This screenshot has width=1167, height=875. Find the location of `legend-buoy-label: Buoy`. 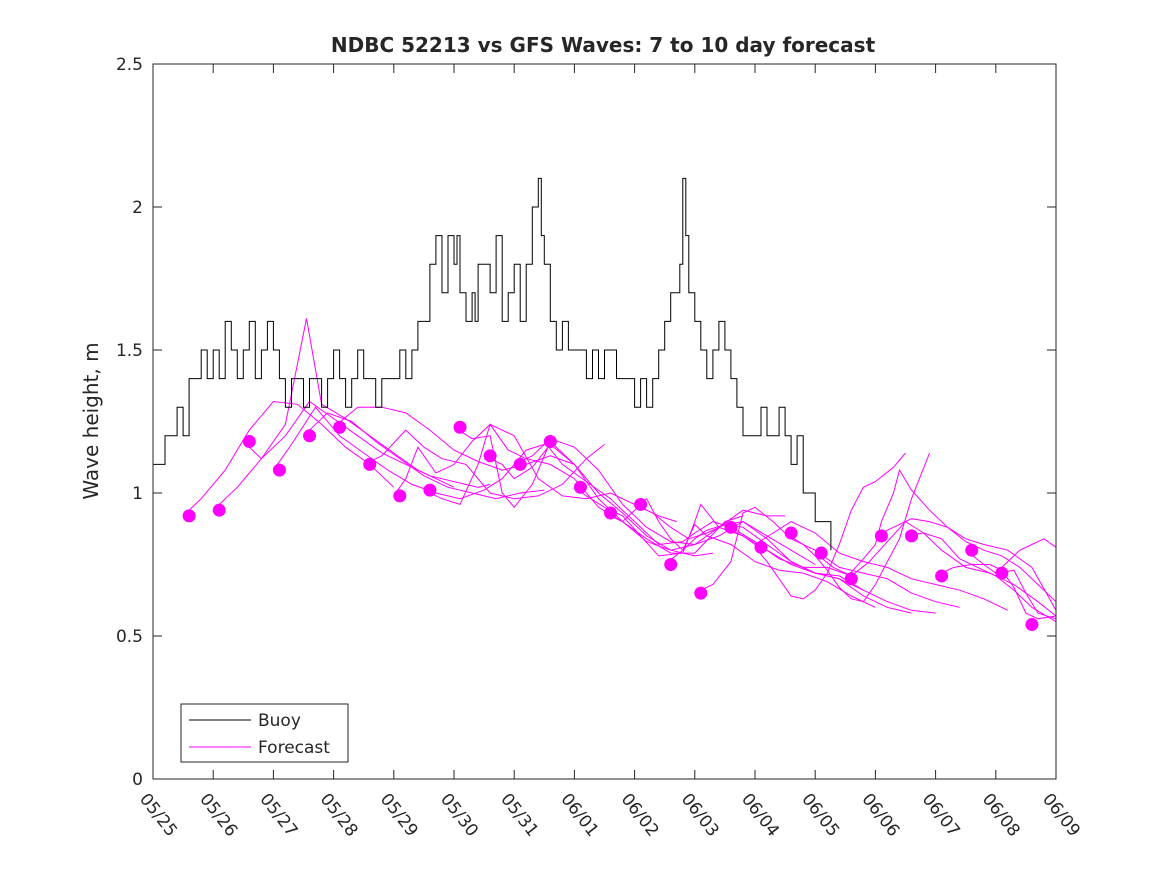

legend-buoy-label: Buoy is located at coordinates (279, 721).